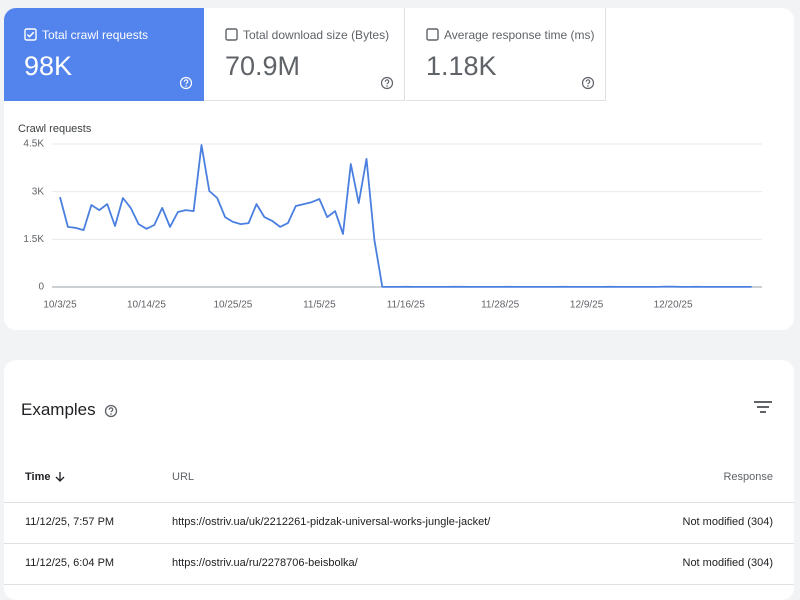  What do you see at coordinates (55, 129) in the screenshot?
I see `y-axis-title: Crawl requests` at bounding box center [55, 129].